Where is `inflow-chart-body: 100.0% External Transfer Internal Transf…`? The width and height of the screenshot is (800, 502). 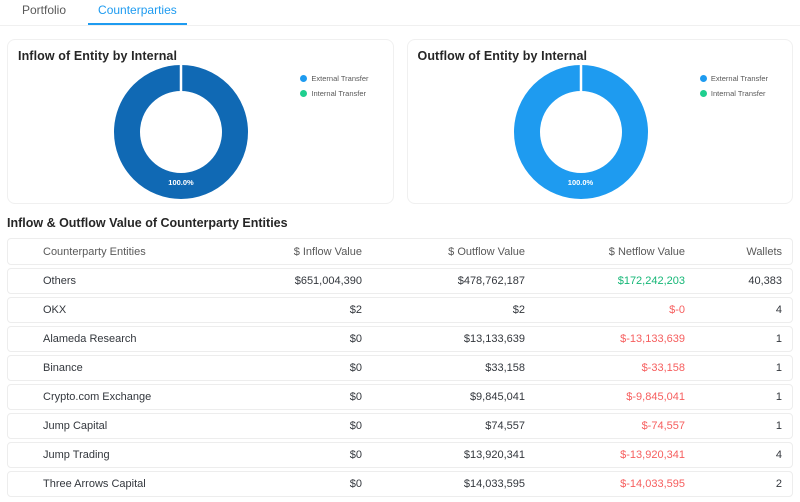 inflow-chart-body: 100.0% External Transfer Internal Transf… is located at coordinates (200, 132).